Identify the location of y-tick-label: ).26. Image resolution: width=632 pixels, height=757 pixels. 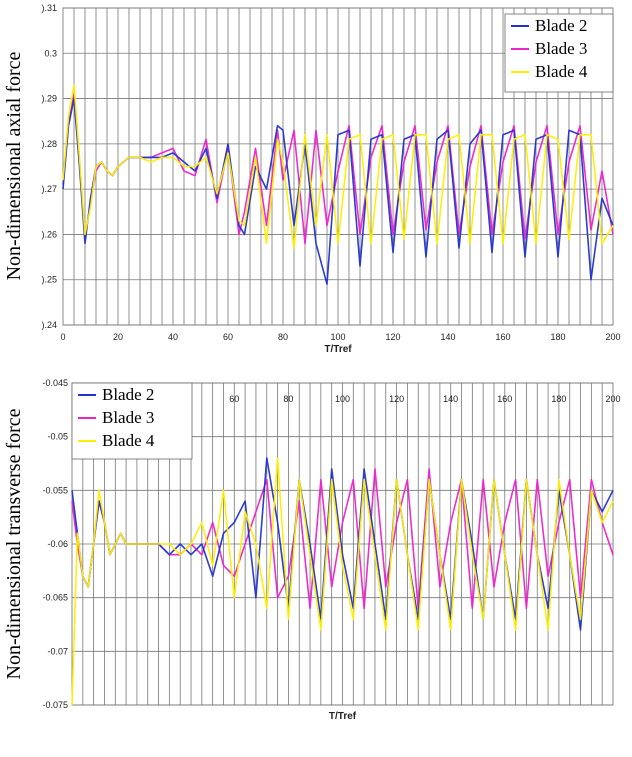
(49, 234).